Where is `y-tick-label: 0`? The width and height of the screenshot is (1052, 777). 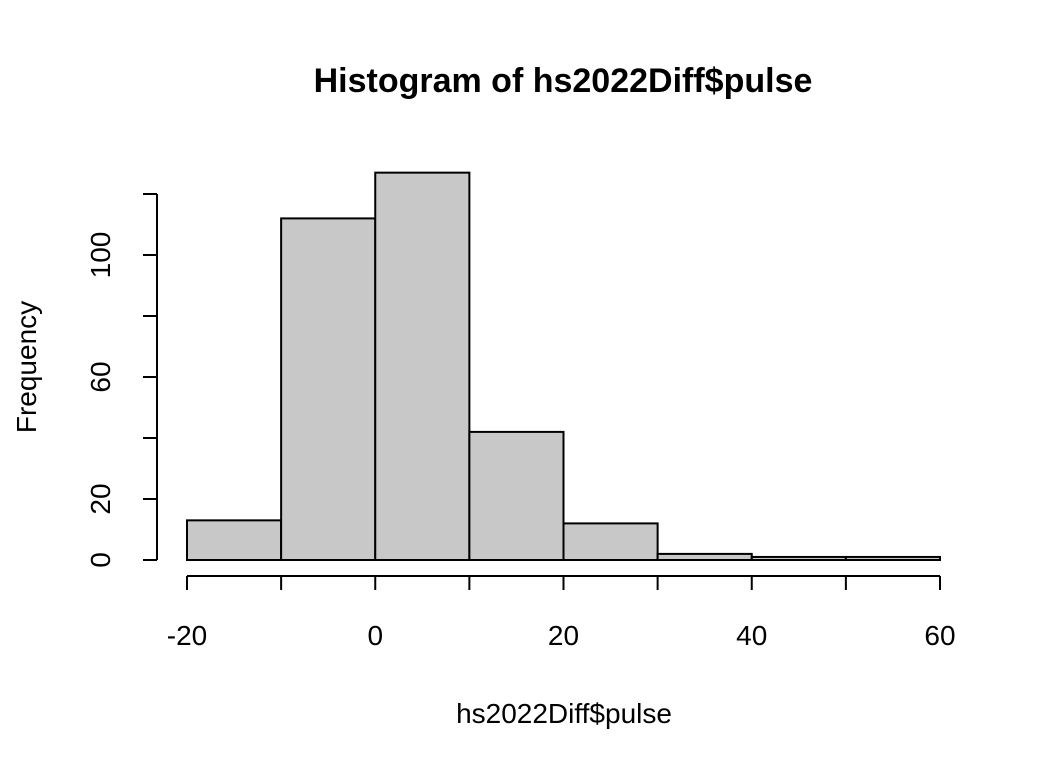
y-tick-label: 0 is located at coordinates (100, 560).